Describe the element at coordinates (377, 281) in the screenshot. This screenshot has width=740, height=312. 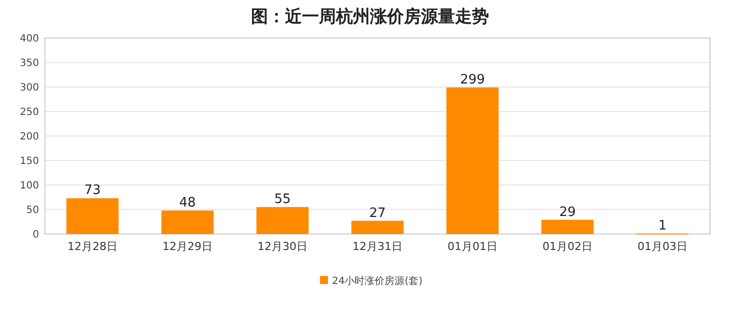
I see `legend-label: 24小时涨价房源(套)` at that location.